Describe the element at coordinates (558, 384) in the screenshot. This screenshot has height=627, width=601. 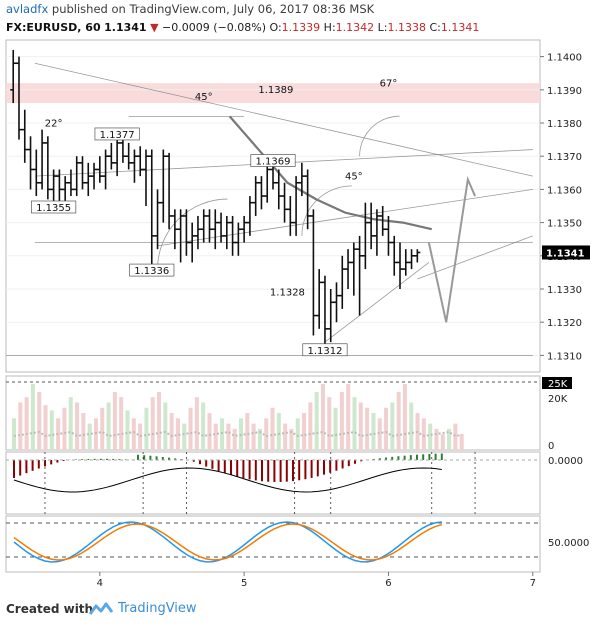
I see `volume-tick-label: 25K` at that location.